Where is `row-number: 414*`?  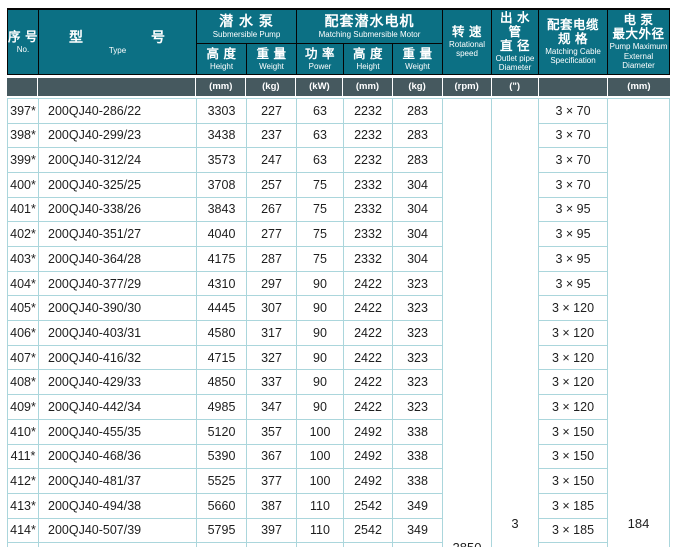
row-number: 414* is located at coordinates (23, 530).